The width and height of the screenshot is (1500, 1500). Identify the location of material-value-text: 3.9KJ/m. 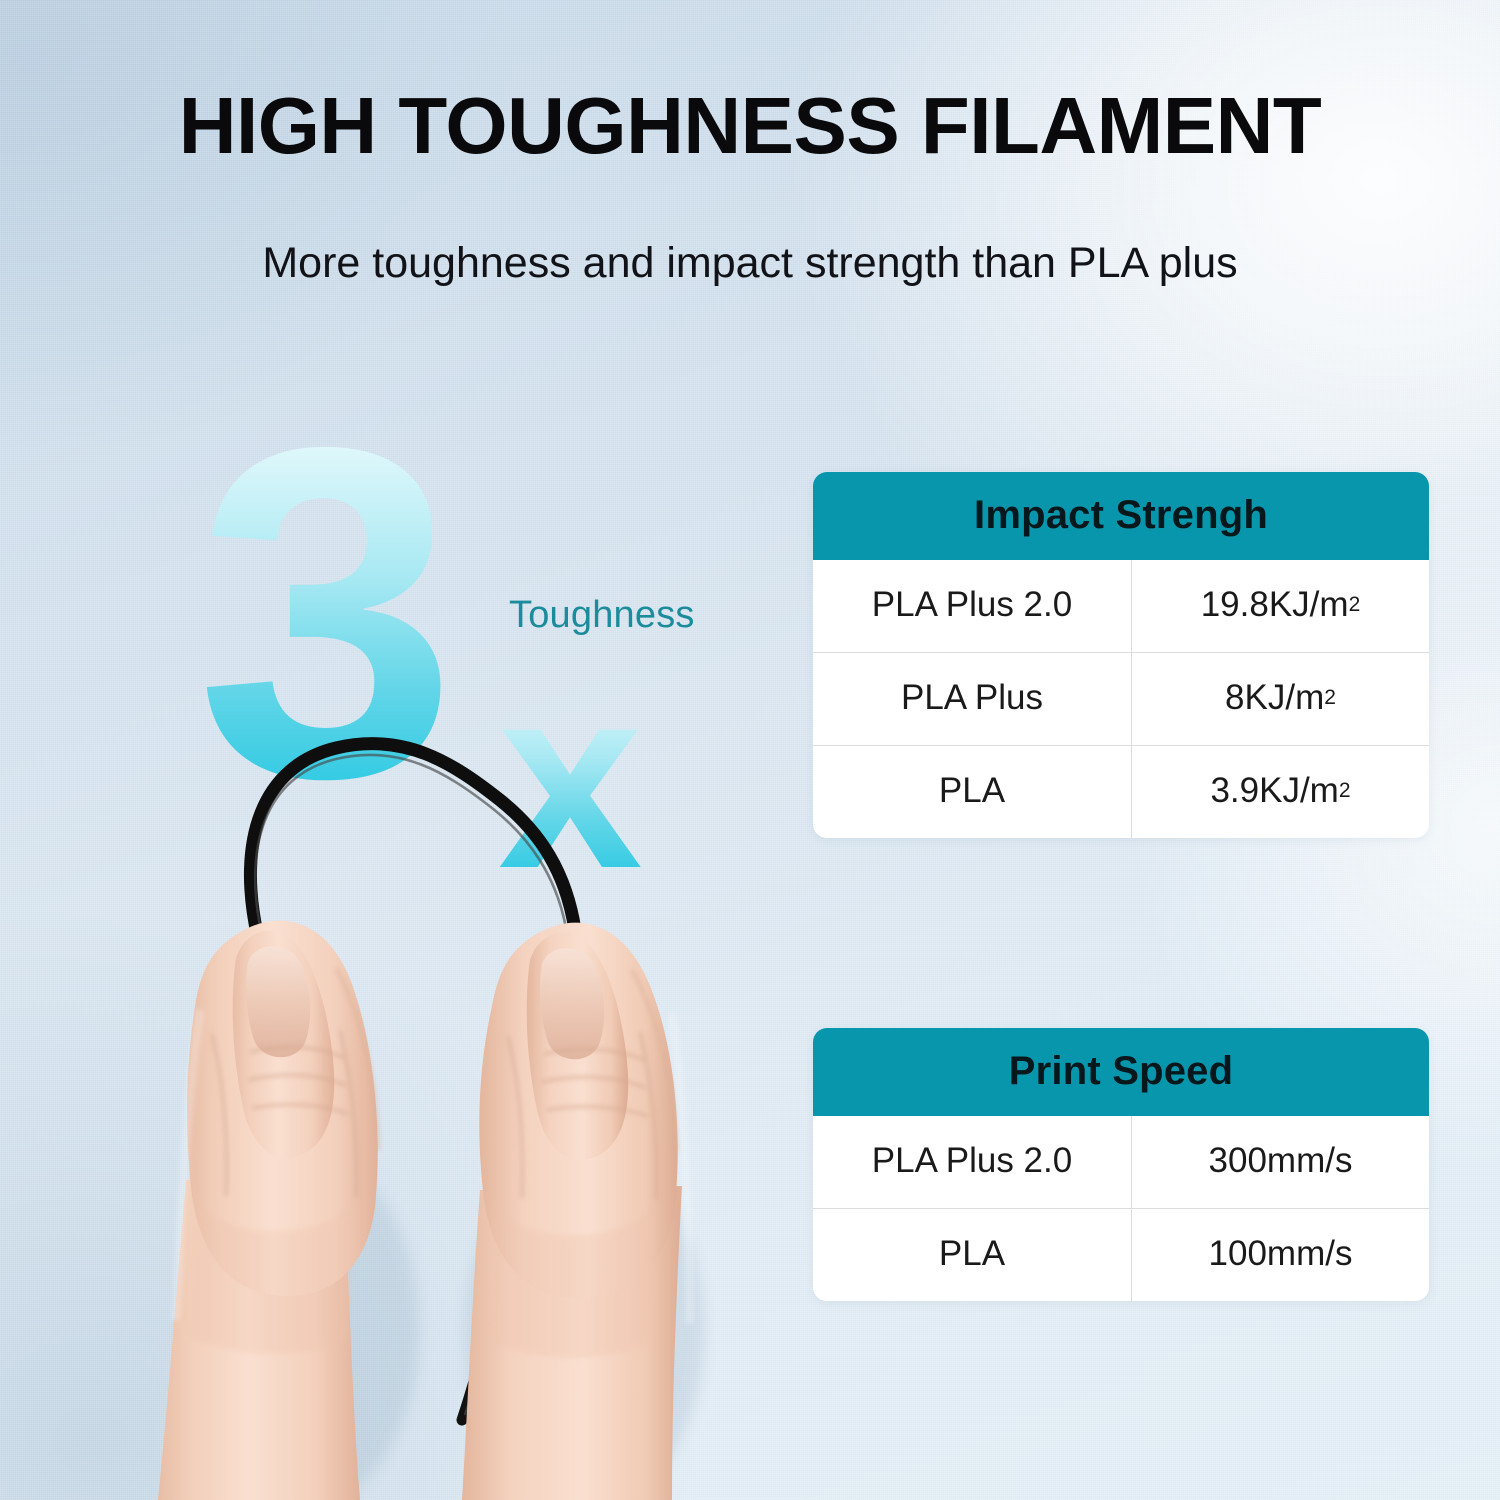
(1274, 790).